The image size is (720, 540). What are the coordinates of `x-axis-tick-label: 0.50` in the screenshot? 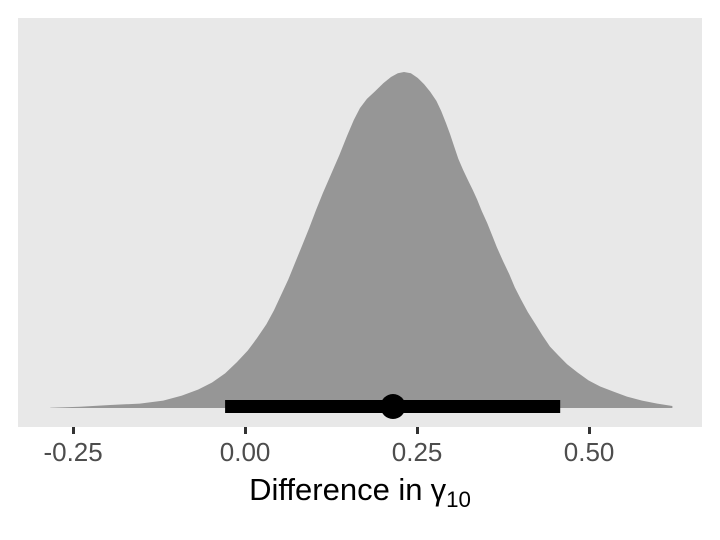 It's located at (589, 452).